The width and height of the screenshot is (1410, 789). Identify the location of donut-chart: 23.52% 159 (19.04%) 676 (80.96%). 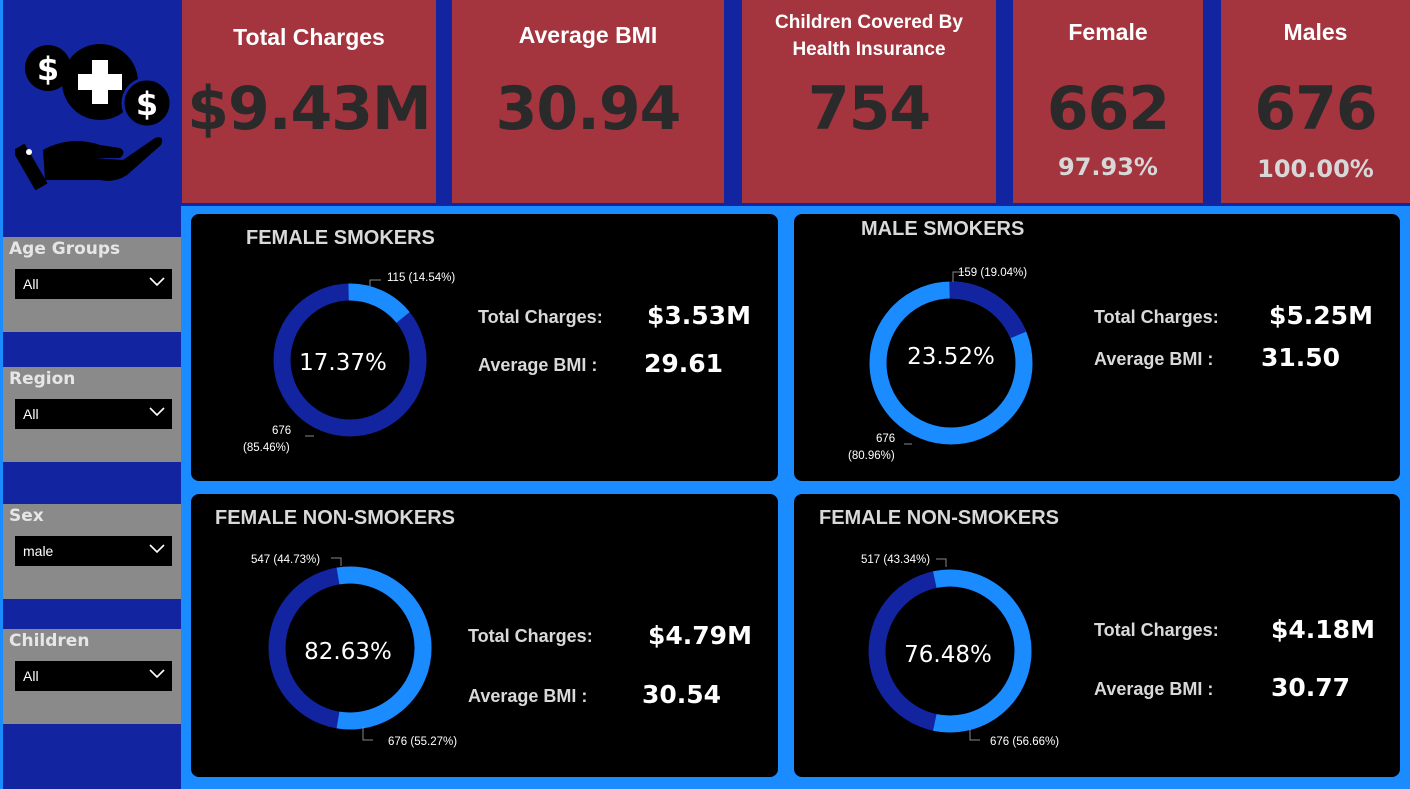
(940, 364).